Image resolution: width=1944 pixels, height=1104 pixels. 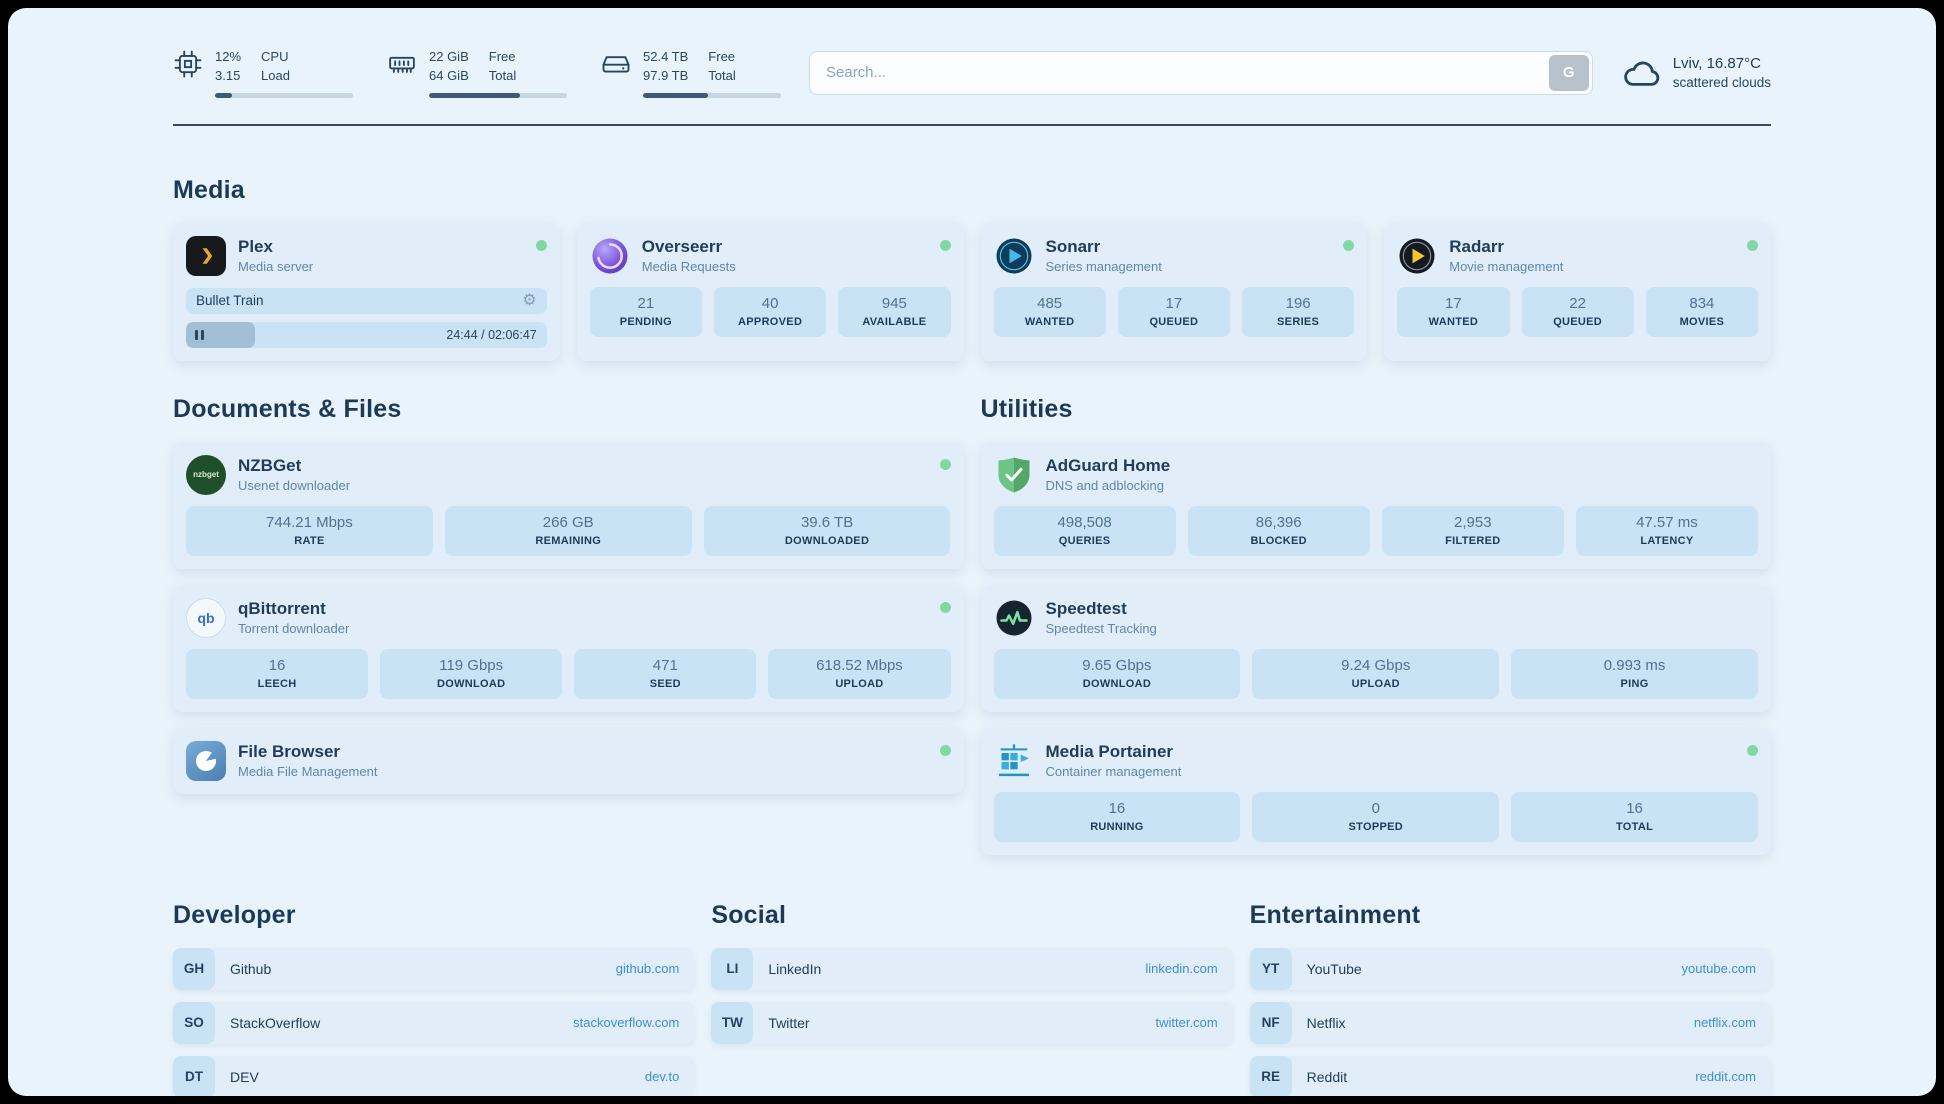 What do you see at coordinates (434, 968) in the screenshot?
I see `link-github: GH Github github.com` at bounding box center [434, 968].